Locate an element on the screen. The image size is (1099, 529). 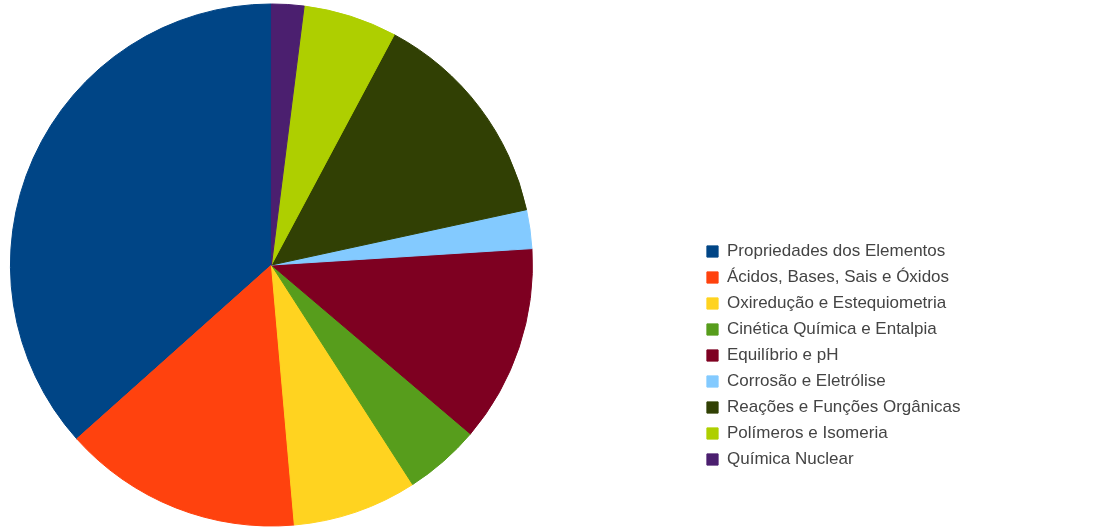
legend-label: Reações e Funções Orgânicas is located at coordinates (844, 407).